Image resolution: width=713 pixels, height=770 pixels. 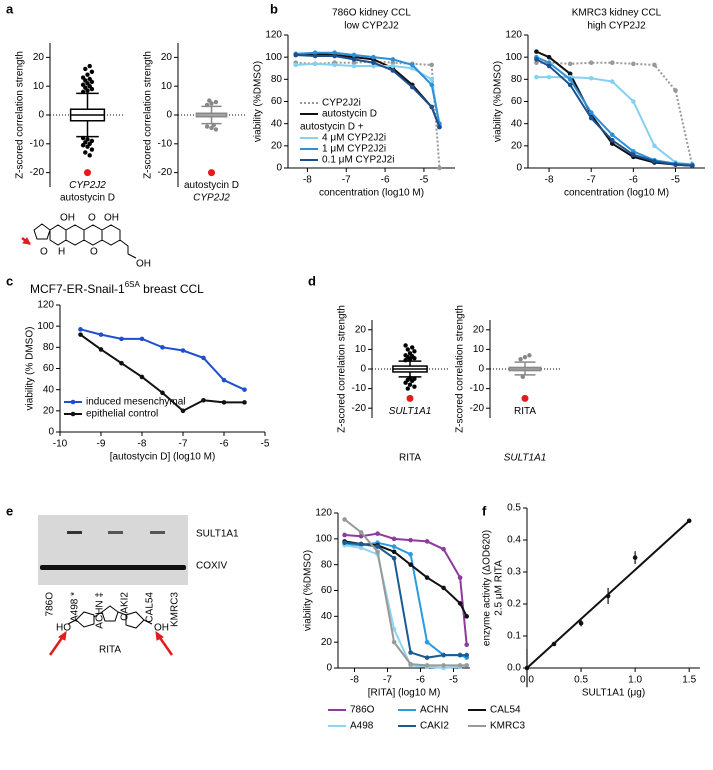 What do you see at coordinates (517, 101) in the screenshot?
I see `y-tick-label: 60` at bounding box center [517, 101].